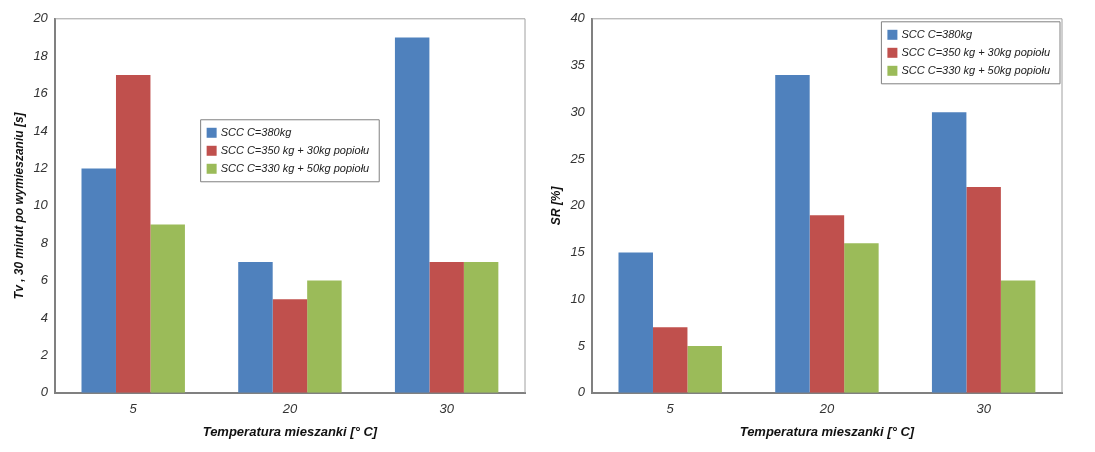 This screenshot has width=1095, height=452. Describe the element at coordinates (578, 18) in the screenshot. I see `y-tick-label: 40` at that location.